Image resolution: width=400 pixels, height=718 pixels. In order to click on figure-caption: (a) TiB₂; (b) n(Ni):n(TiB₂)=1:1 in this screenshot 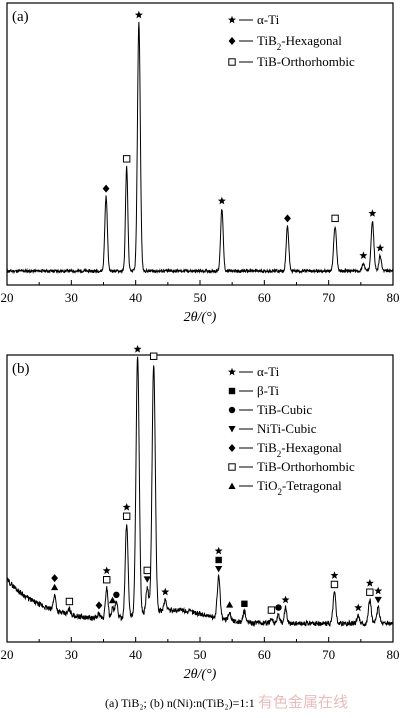, I will do `click(180, 703)`.